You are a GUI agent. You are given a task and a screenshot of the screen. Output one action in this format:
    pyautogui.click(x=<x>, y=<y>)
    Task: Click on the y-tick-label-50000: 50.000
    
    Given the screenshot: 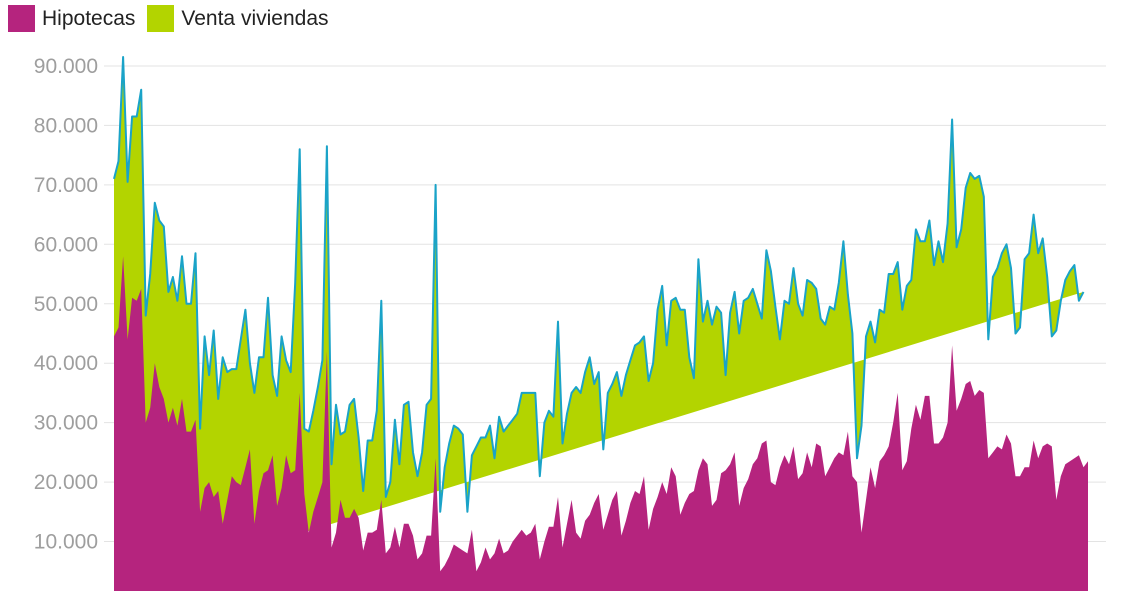 What is the action you would take?
    pyautogui.click(x=66, y=304)
    